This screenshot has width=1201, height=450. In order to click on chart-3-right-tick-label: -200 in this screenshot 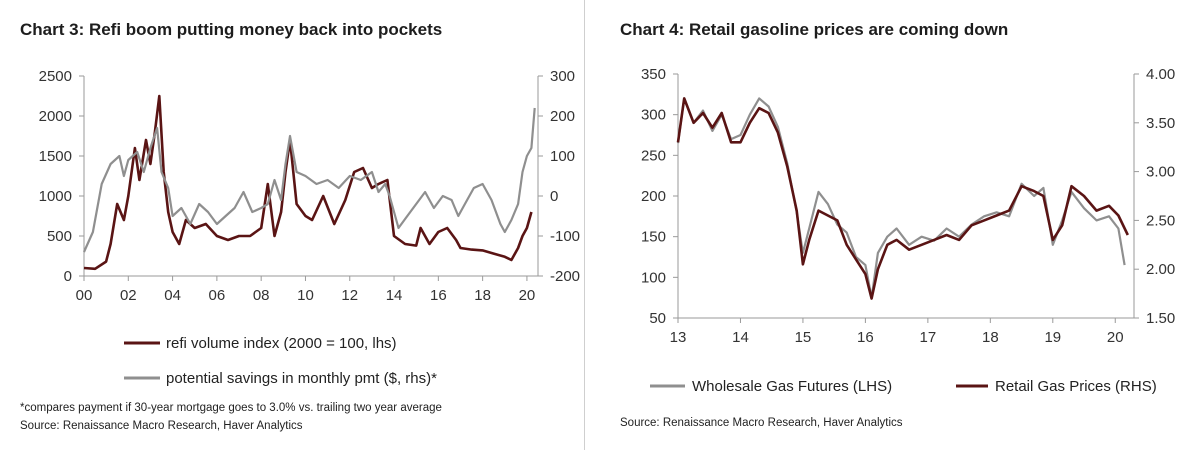, I will do `click(565, 276)`.